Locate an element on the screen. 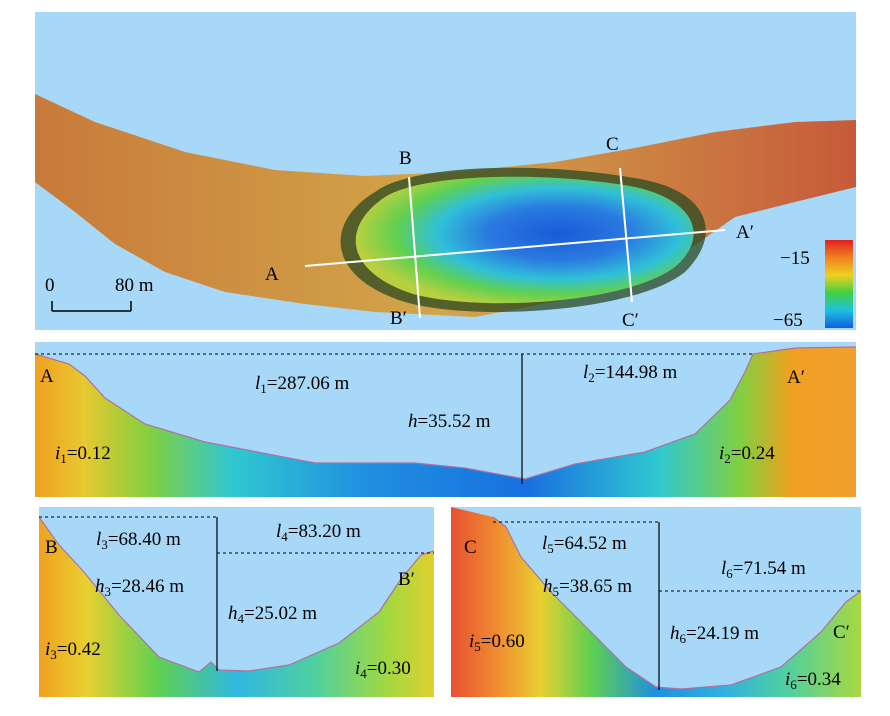 This screenshot has height=716, width=890. profile-cc-start-label: C is located at coordinates (470, 547).